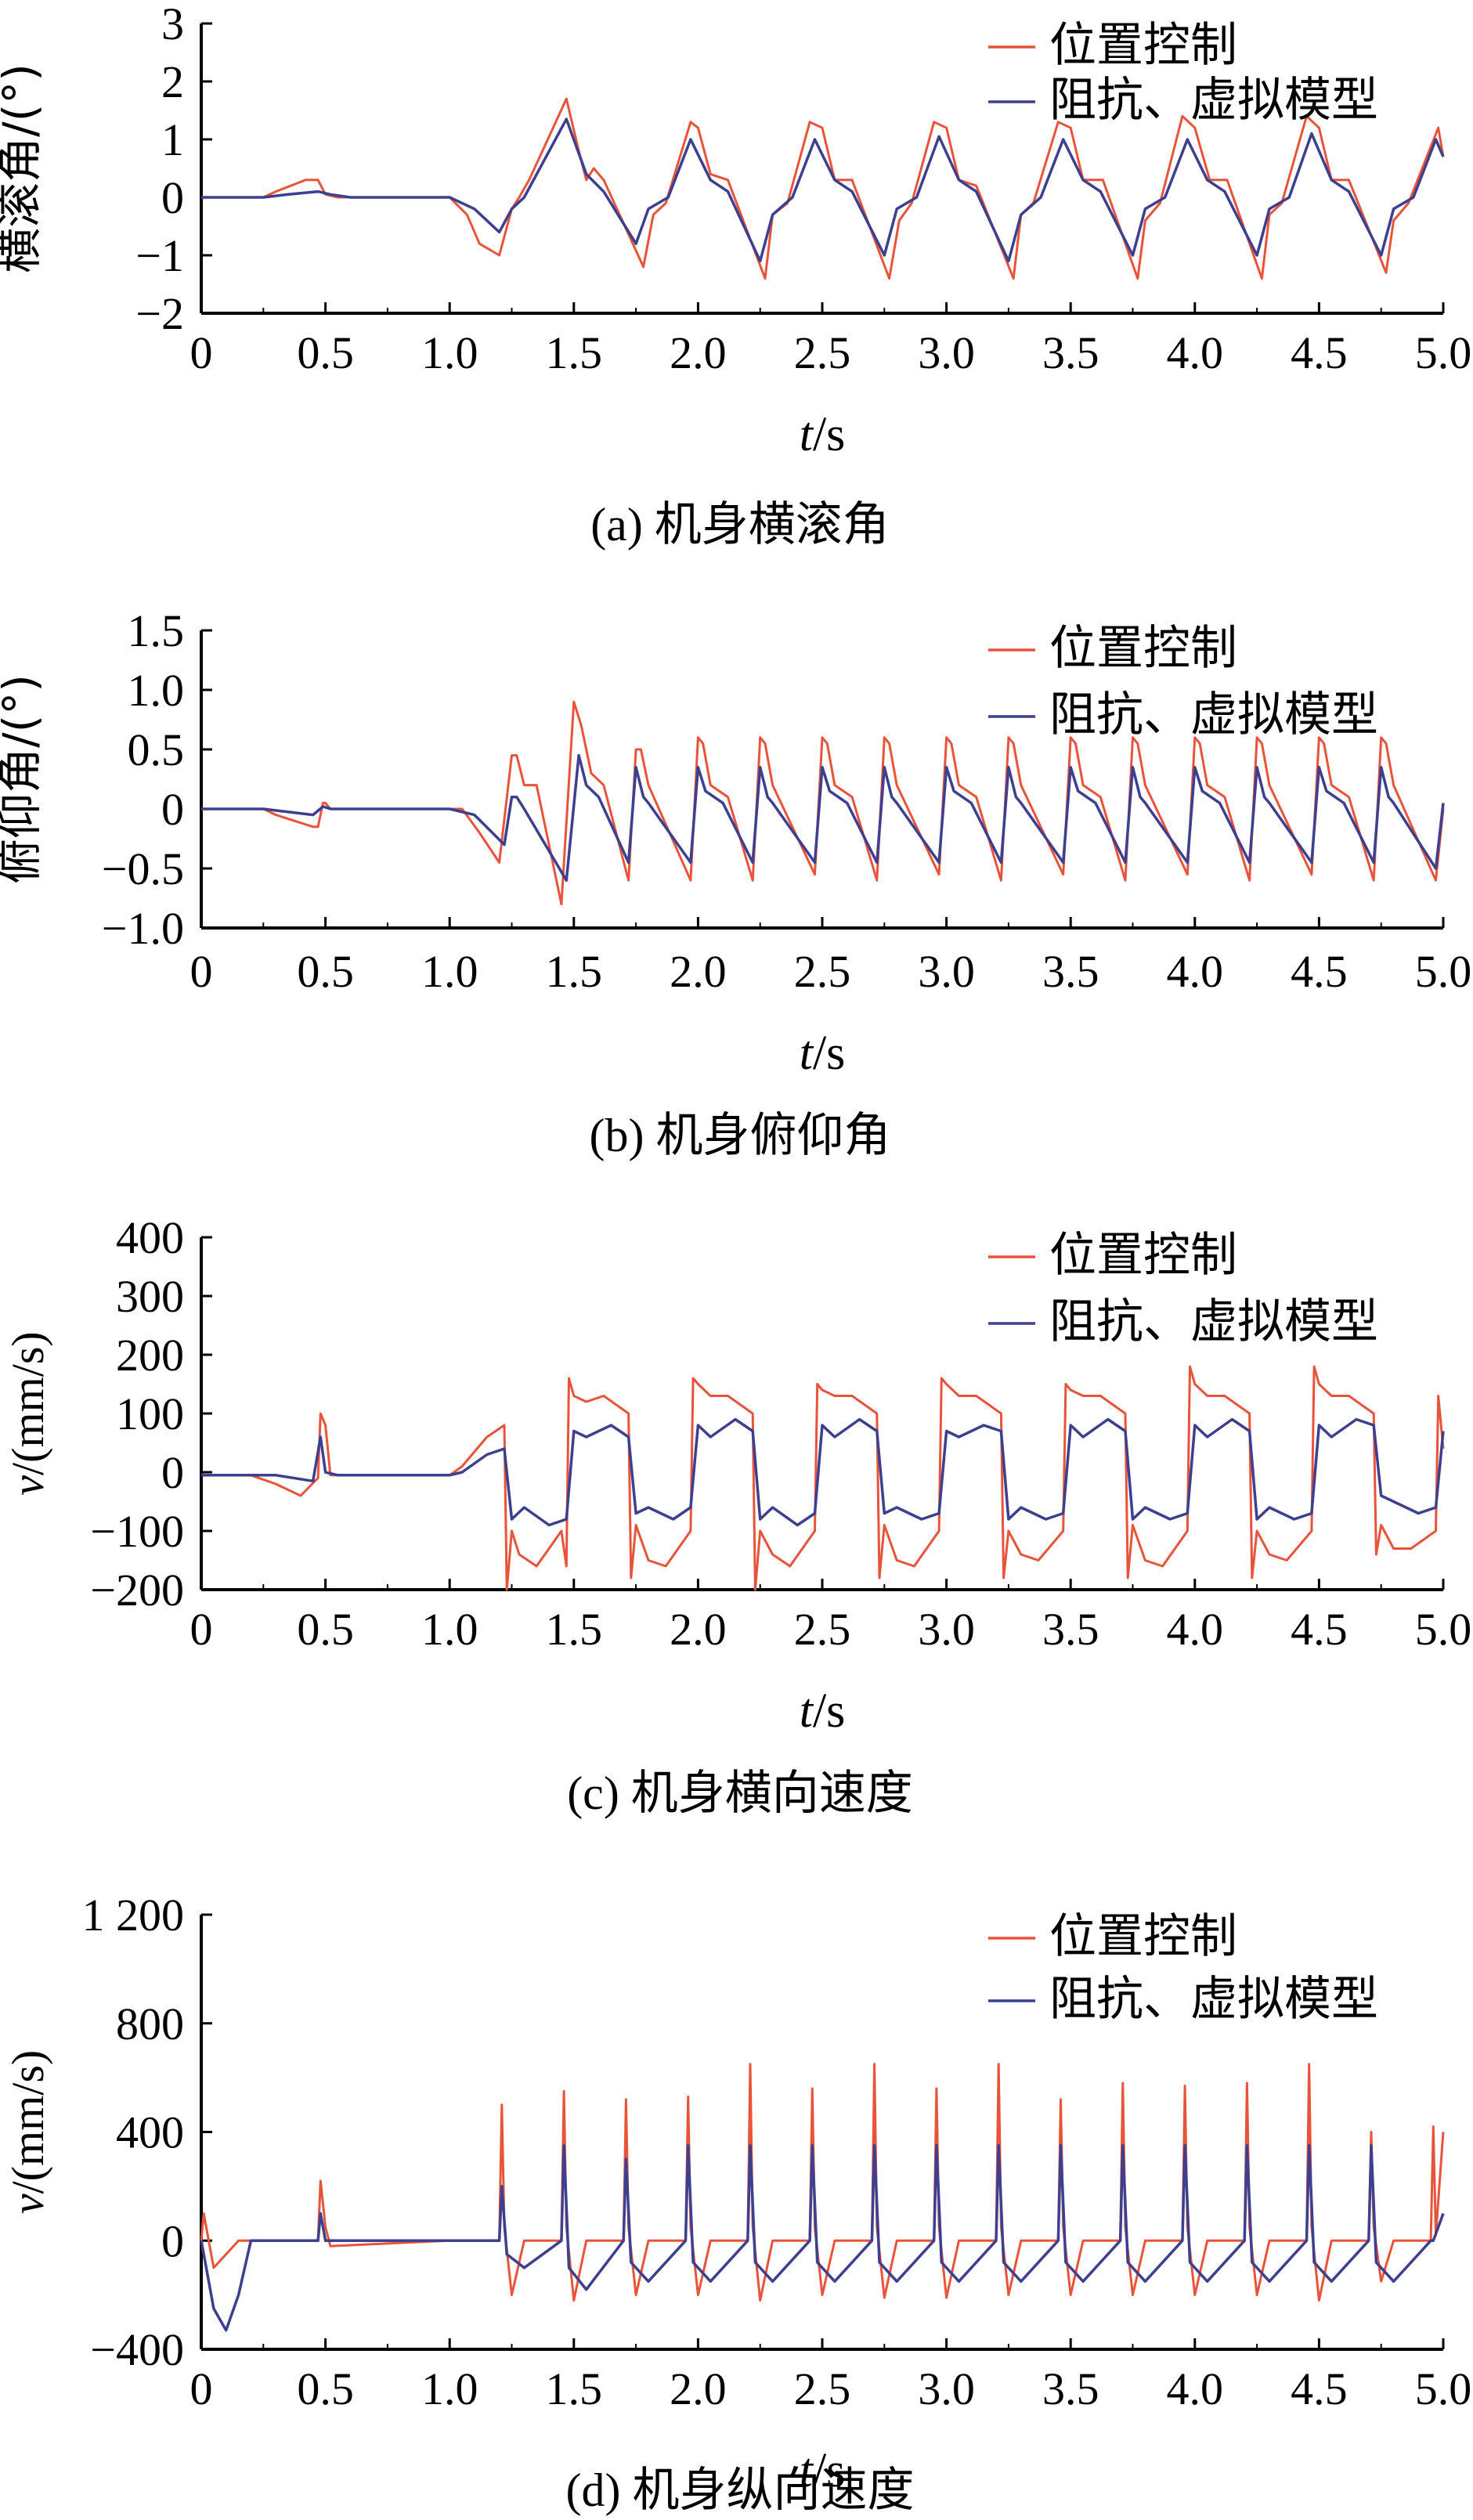  What do you see at coordinates (143, 868) in the screenshot?
I see `y-tick-label: −0.5` at bounding box center [143, 868].